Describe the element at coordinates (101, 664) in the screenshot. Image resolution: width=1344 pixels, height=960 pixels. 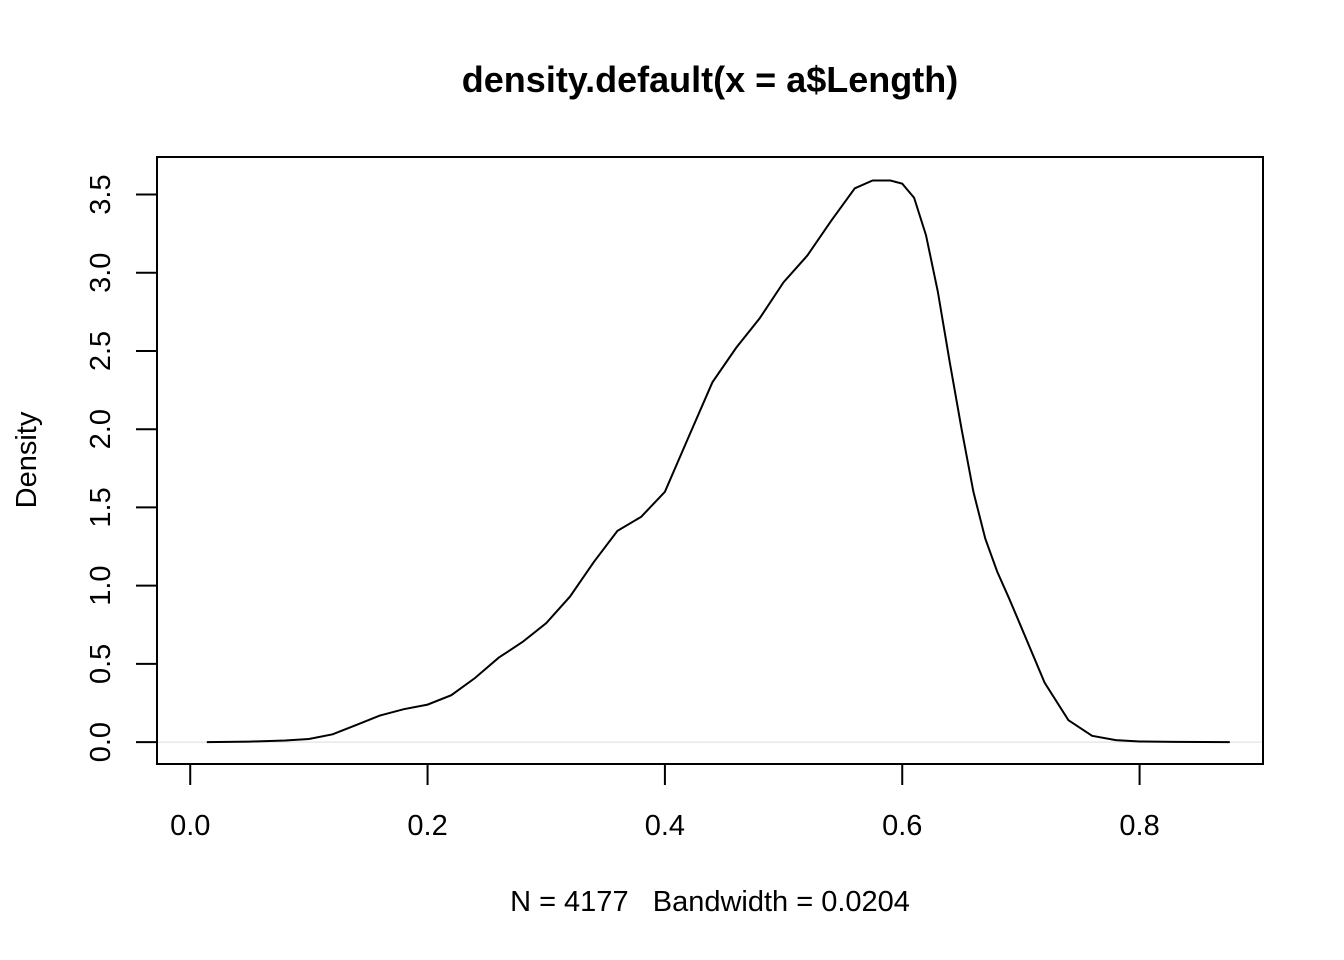
I see `y-tick-label: 0.5` at that location.